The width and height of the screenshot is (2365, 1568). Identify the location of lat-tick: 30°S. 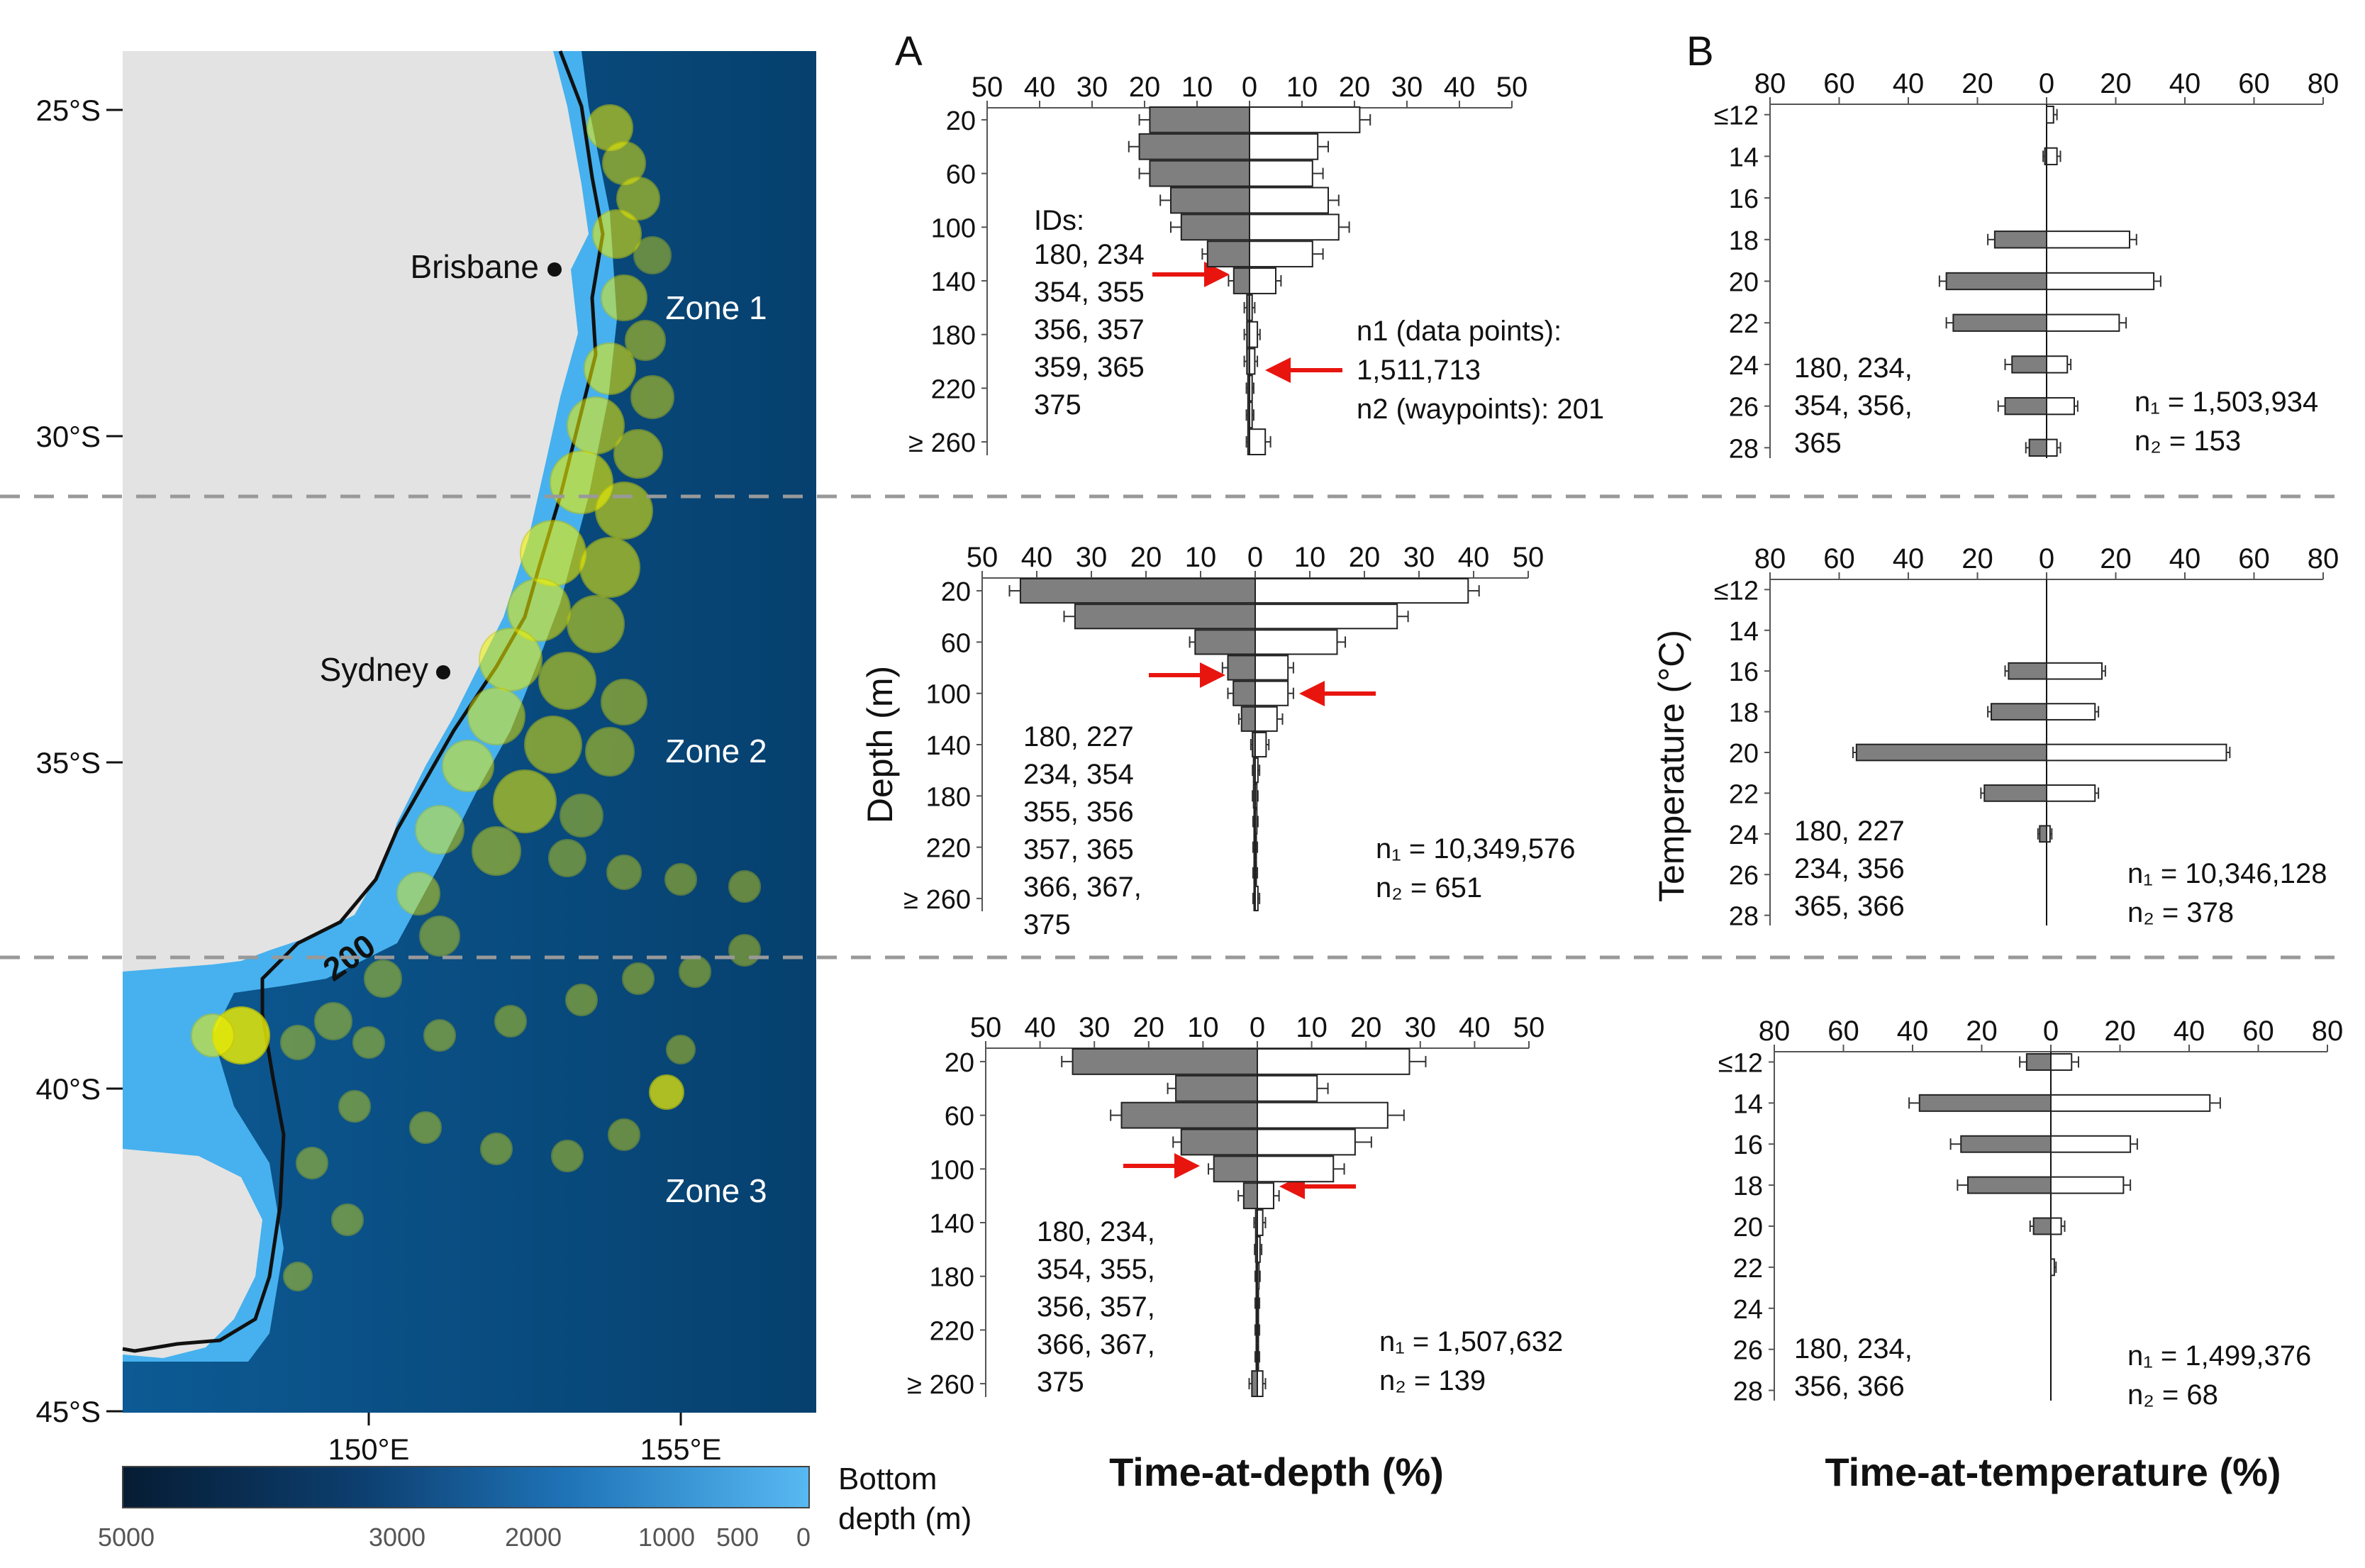
(68, 436).